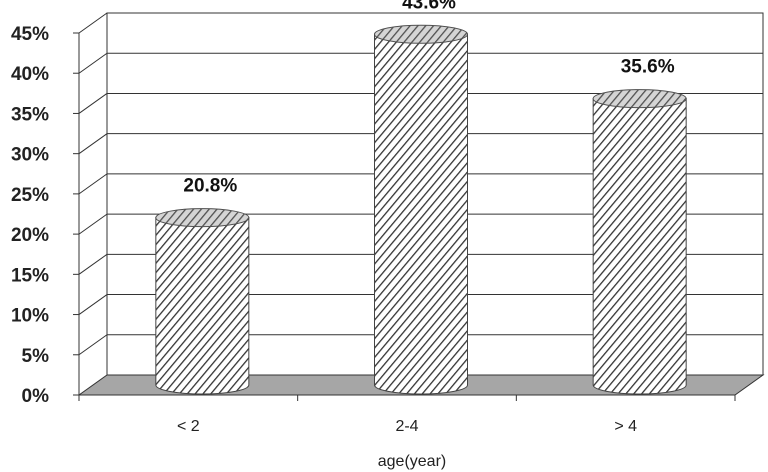 The width and height of the screenshot is (768, 472). I want to click on y-tick-label: 20%, so click(30, 235).